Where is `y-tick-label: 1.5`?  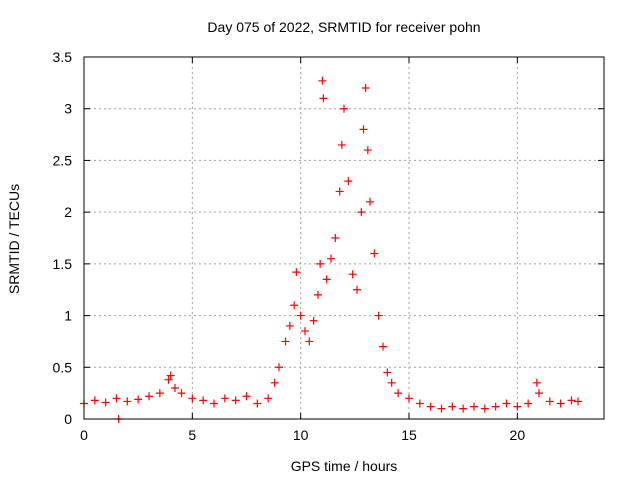
y-tick-label: 1.5 is located at coordinates (63, 264).